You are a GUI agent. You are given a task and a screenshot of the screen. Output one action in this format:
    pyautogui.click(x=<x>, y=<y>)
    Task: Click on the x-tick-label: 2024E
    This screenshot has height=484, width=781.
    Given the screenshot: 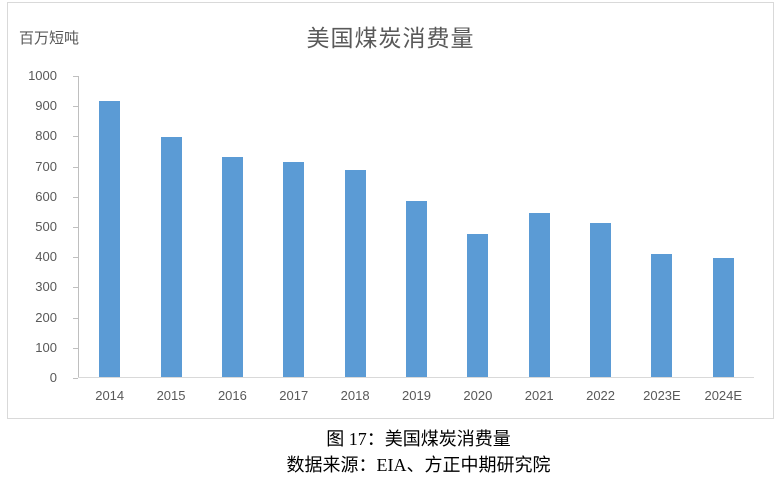 What is the action you would take?
    pyautogui.click(x=723, y=395)
    